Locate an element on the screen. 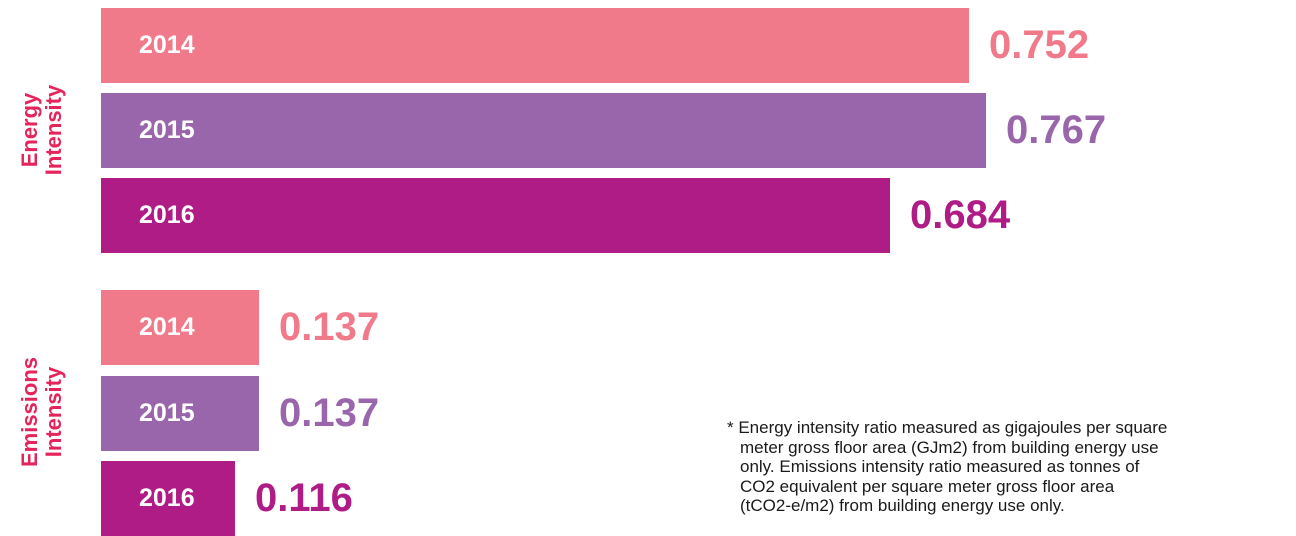 Image resolution: width=1296 pixels, height=536 pixels. bar-emissions-2015: 2015 is located at coordinates (180, 413).